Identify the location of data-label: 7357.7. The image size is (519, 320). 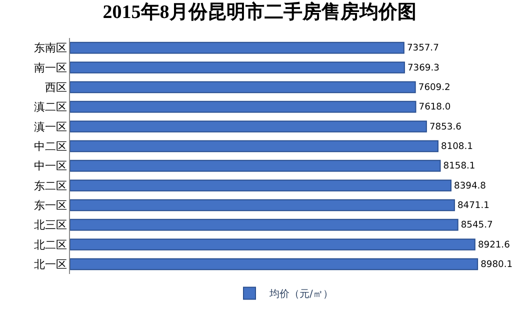
(423, 49).